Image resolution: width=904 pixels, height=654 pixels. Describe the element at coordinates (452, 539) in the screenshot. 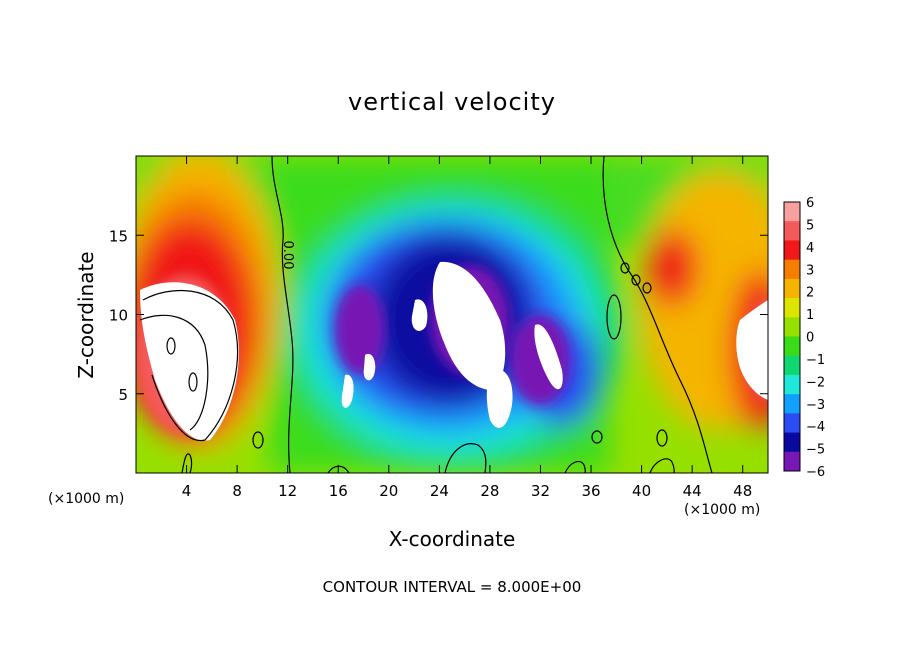

I see `x-axis-label: X-coordinate` at that location.